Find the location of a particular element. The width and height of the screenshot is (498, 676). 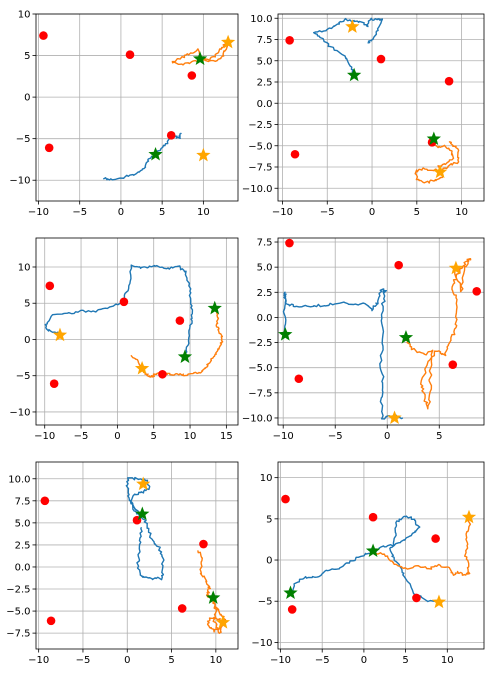

subplot-5: −10 −5 0 5 10 −7.5 −5.0 −2.5 0.0 2.5 5.0 7.5 10.0 is located at coordinates (122, 563).